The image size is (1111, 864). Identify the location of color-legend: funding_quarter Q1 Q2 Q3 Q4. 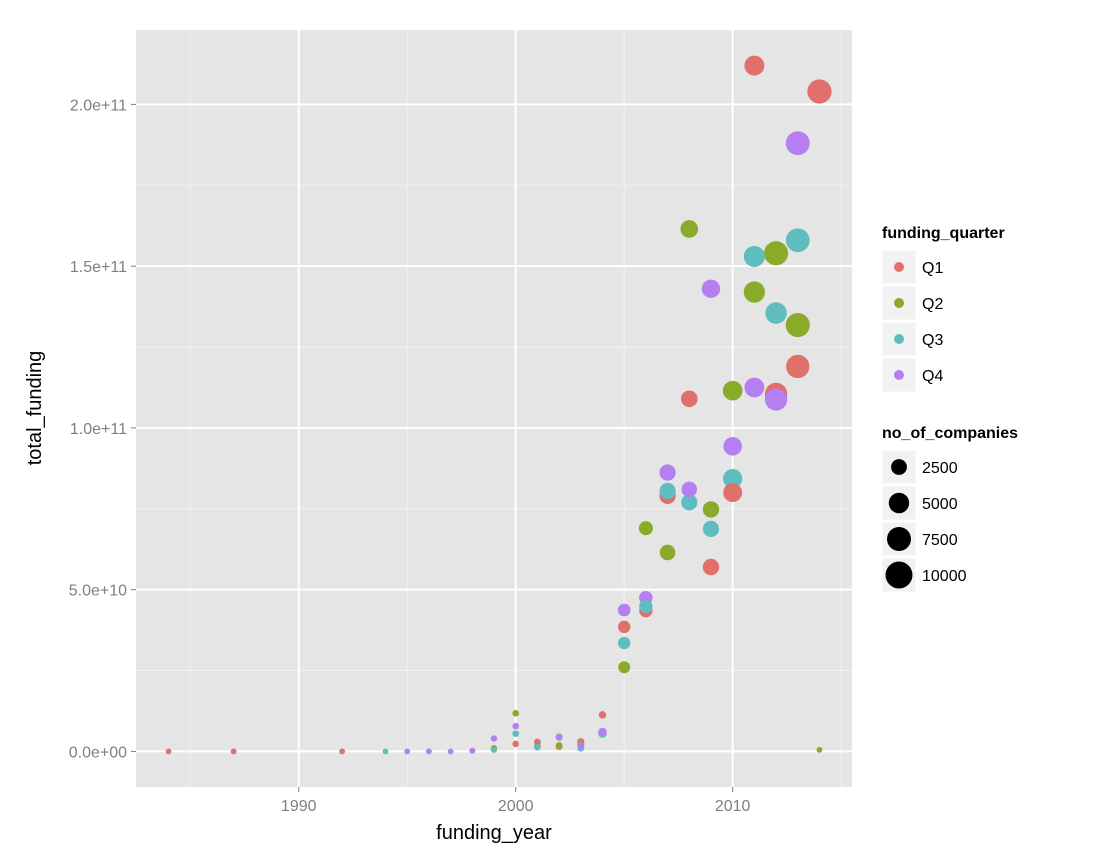
(943, 309).